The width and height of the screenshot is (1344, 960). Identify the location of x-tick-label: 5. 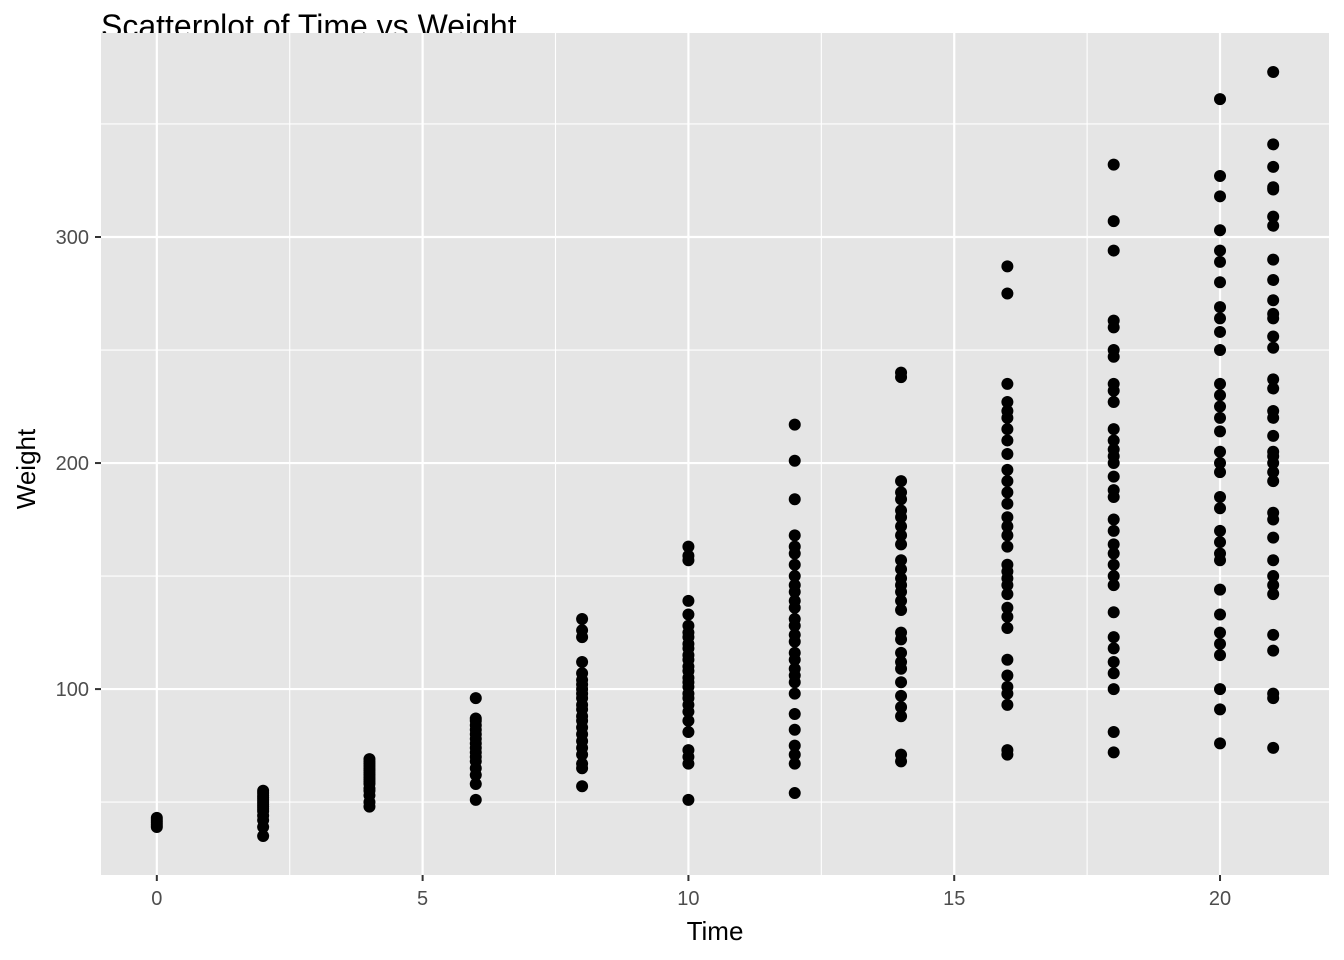
(422, 899).